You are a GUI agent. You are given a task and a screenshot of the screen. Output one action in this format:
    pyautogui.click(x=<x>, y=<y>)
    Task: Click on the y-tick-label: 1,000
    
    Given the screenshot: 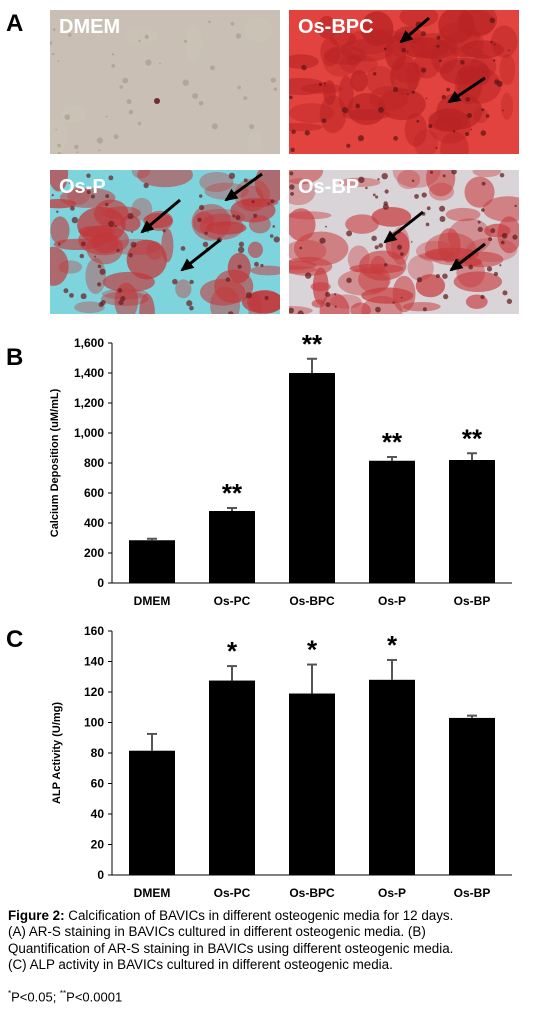 What is the action you would take?
    pyautogui.click(x=89, y=433)
    